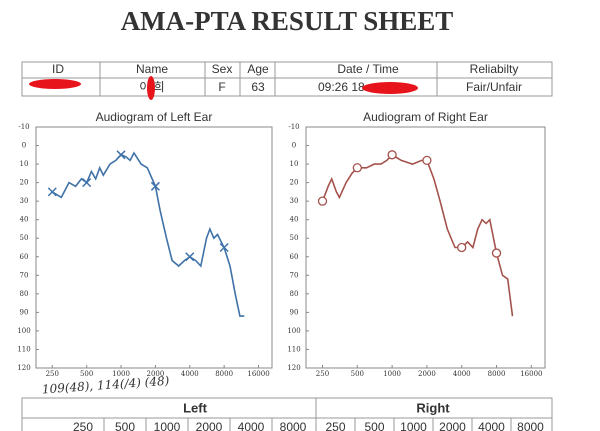 This screenshot has height=431, width=600. I want to click on sheet-title: AMA-PTA RESULT SHEET, so click(287, 21).